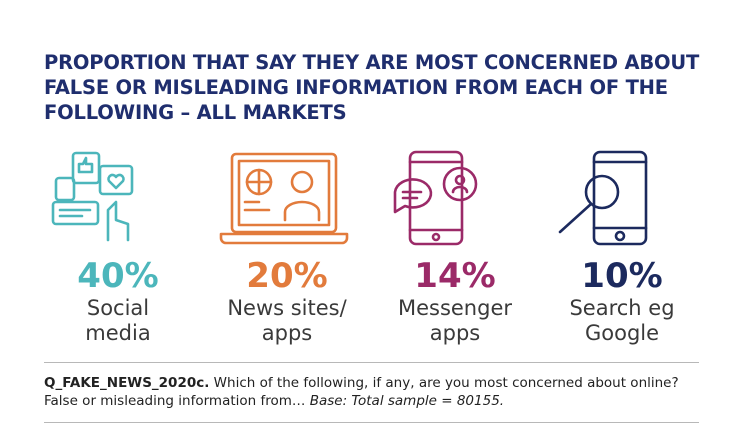 The height and width of the screenshot is (446, 730). I want to click on percent: 14%, so click(455, 276).